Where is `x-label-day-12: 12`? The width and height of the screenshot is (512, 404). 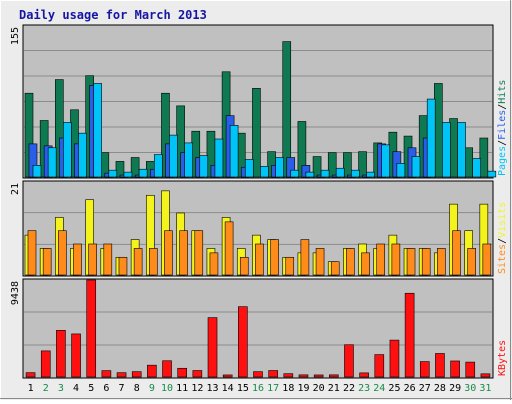 x-label-day-12: 12 is located at coordinates (197, 388).